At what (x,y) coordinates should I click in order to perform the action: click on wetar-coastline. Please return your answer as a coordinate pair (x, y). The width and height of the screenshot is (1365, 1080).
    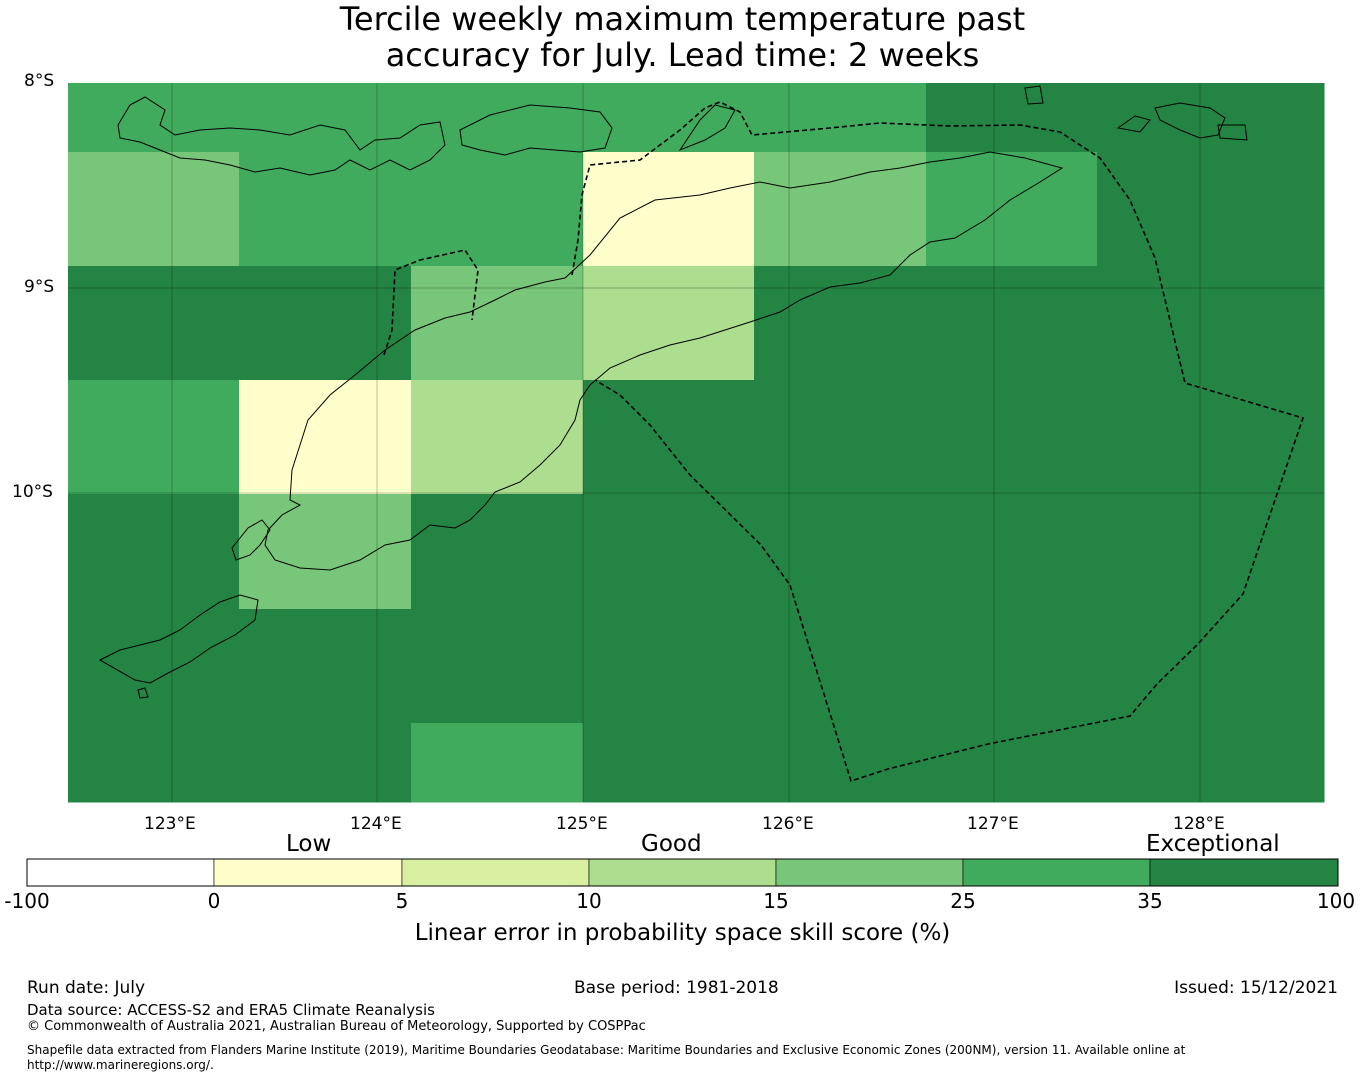
    Looking at the image, I should click on (536, 130).